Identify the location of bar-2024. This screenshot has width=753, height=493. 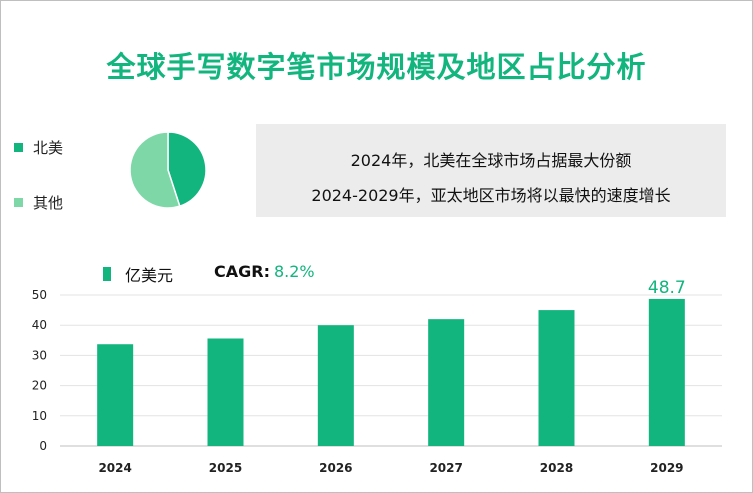
(115, 395).